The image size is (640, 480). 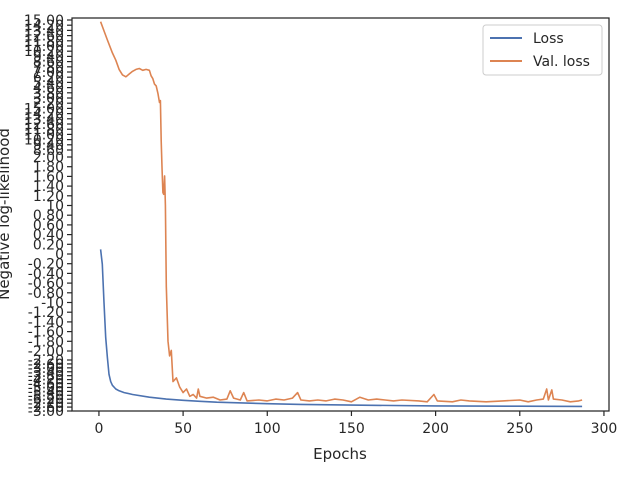 What do you see at coordinates (48, 177) in the screenshot?
I see `y-tick-label: 1.60` at bounding box center [48, 177].